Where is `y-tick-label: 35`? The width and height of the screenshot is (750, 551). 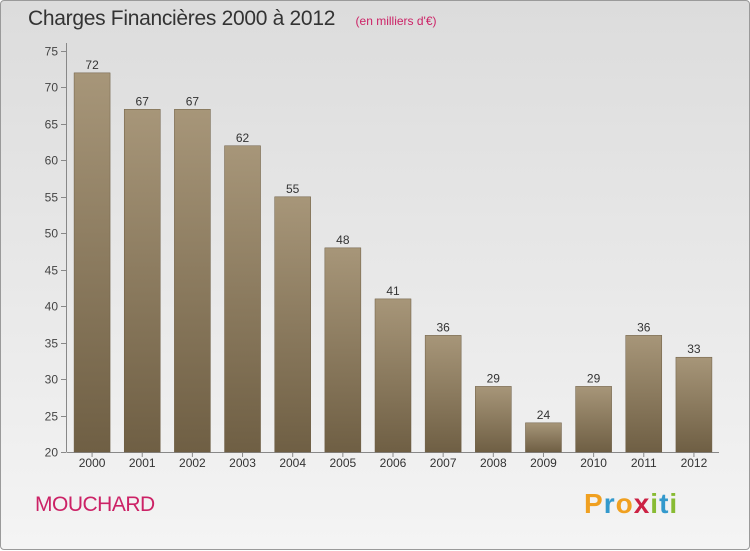
y-tick-label: 35 is located at coordinates (52, 344).